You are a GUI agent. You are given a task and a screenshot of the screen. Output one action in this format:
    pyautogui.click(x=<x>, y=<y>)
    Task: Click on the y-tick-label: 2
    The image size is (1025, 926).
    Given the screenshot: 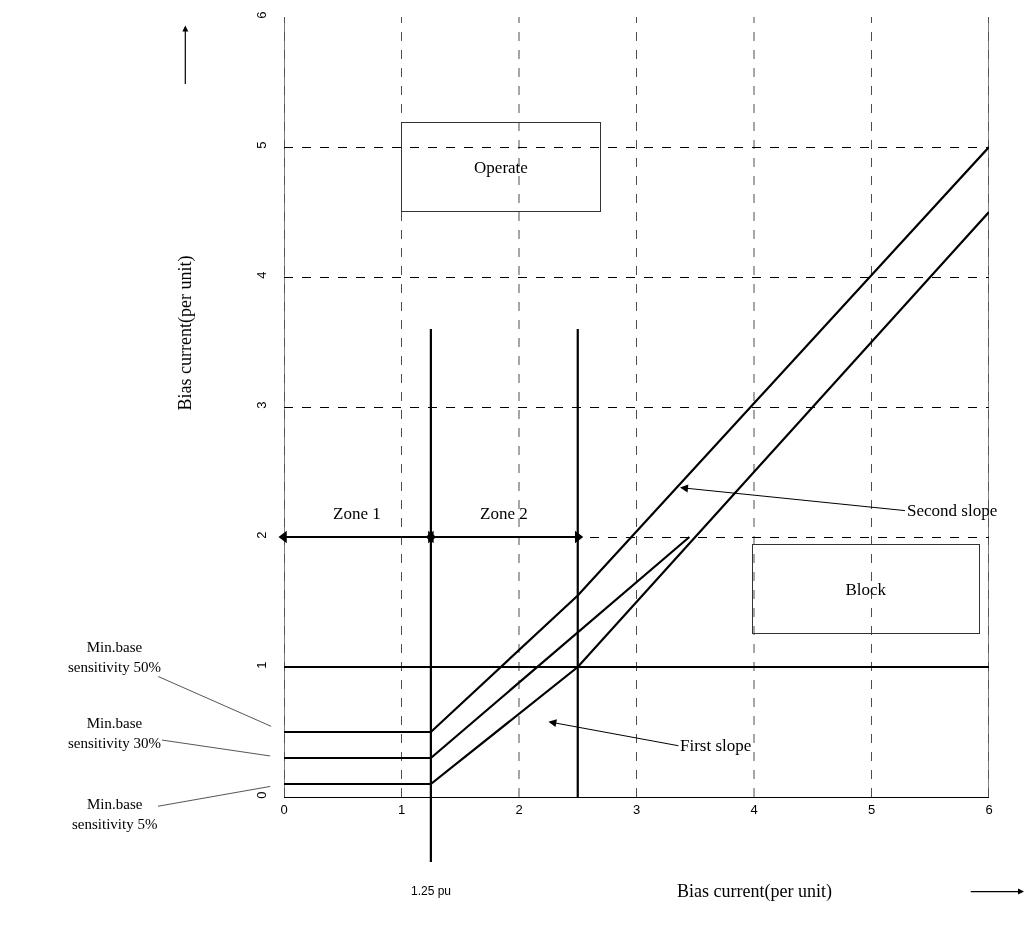 What is the action you would take?
    pyautogui.click(x=262, y=535)
    